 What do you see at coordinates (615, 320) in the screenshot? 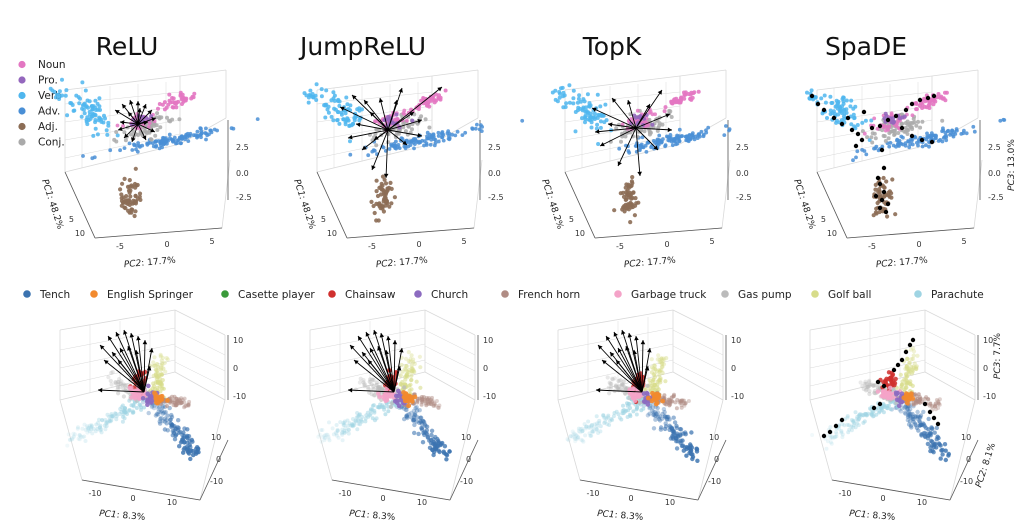
I see `box-edge` at bounding box center [615, 320].